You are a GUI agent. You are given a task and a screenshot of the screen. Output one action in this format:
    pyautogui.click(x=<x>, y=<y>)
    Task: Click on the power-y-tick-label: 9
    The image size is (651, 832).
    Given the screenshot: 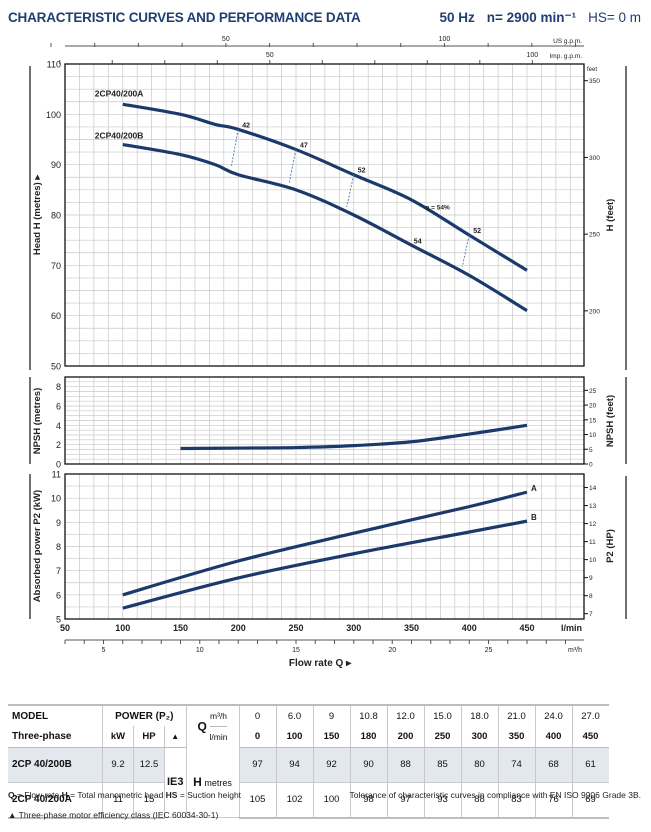 What is the action you would take?
    pyautogui.click(x=58, y=523)
    